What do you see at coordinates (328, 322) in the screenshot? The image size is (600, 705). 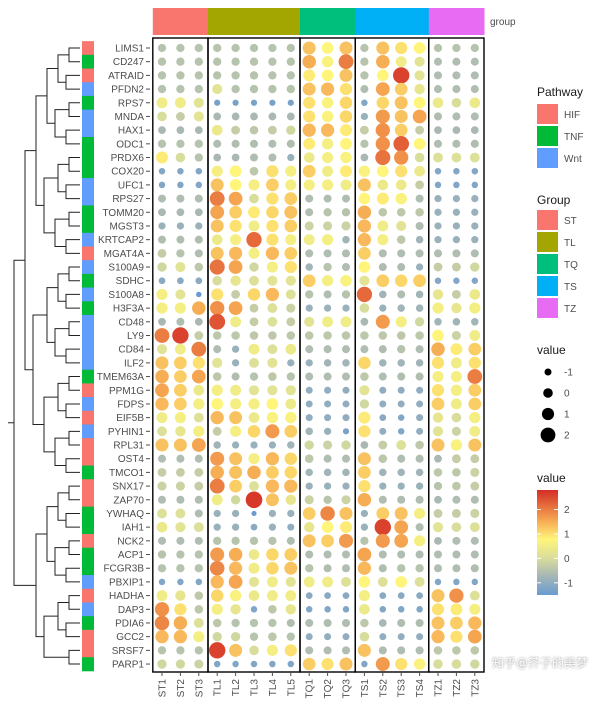 I see `dot-cd48-tq2` at bounding box center [328, 322].